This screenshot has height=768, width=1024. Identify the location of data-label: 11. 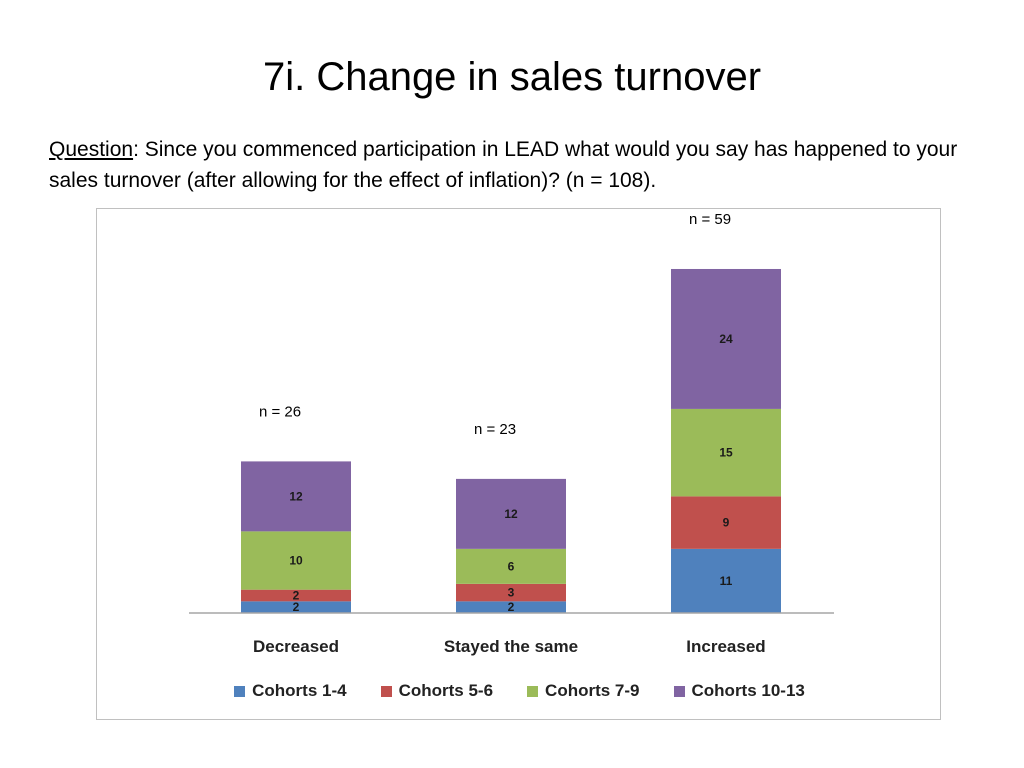
(726, 581).